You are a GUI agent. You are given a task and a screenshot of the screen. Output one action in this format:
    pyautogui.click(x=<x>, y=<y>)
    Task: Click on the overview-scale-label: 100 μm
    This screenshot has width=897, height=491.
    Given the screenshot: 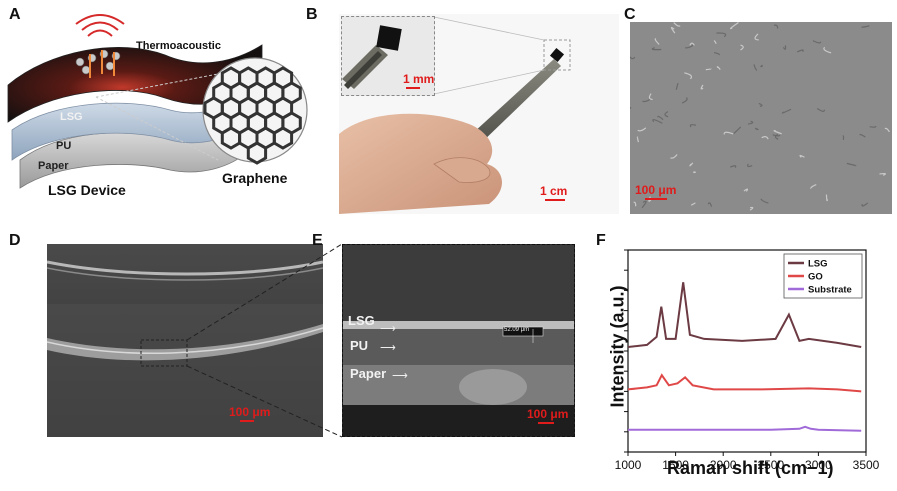 What is the action you would take?
    pyautogui.click(x=250, y=412)
    